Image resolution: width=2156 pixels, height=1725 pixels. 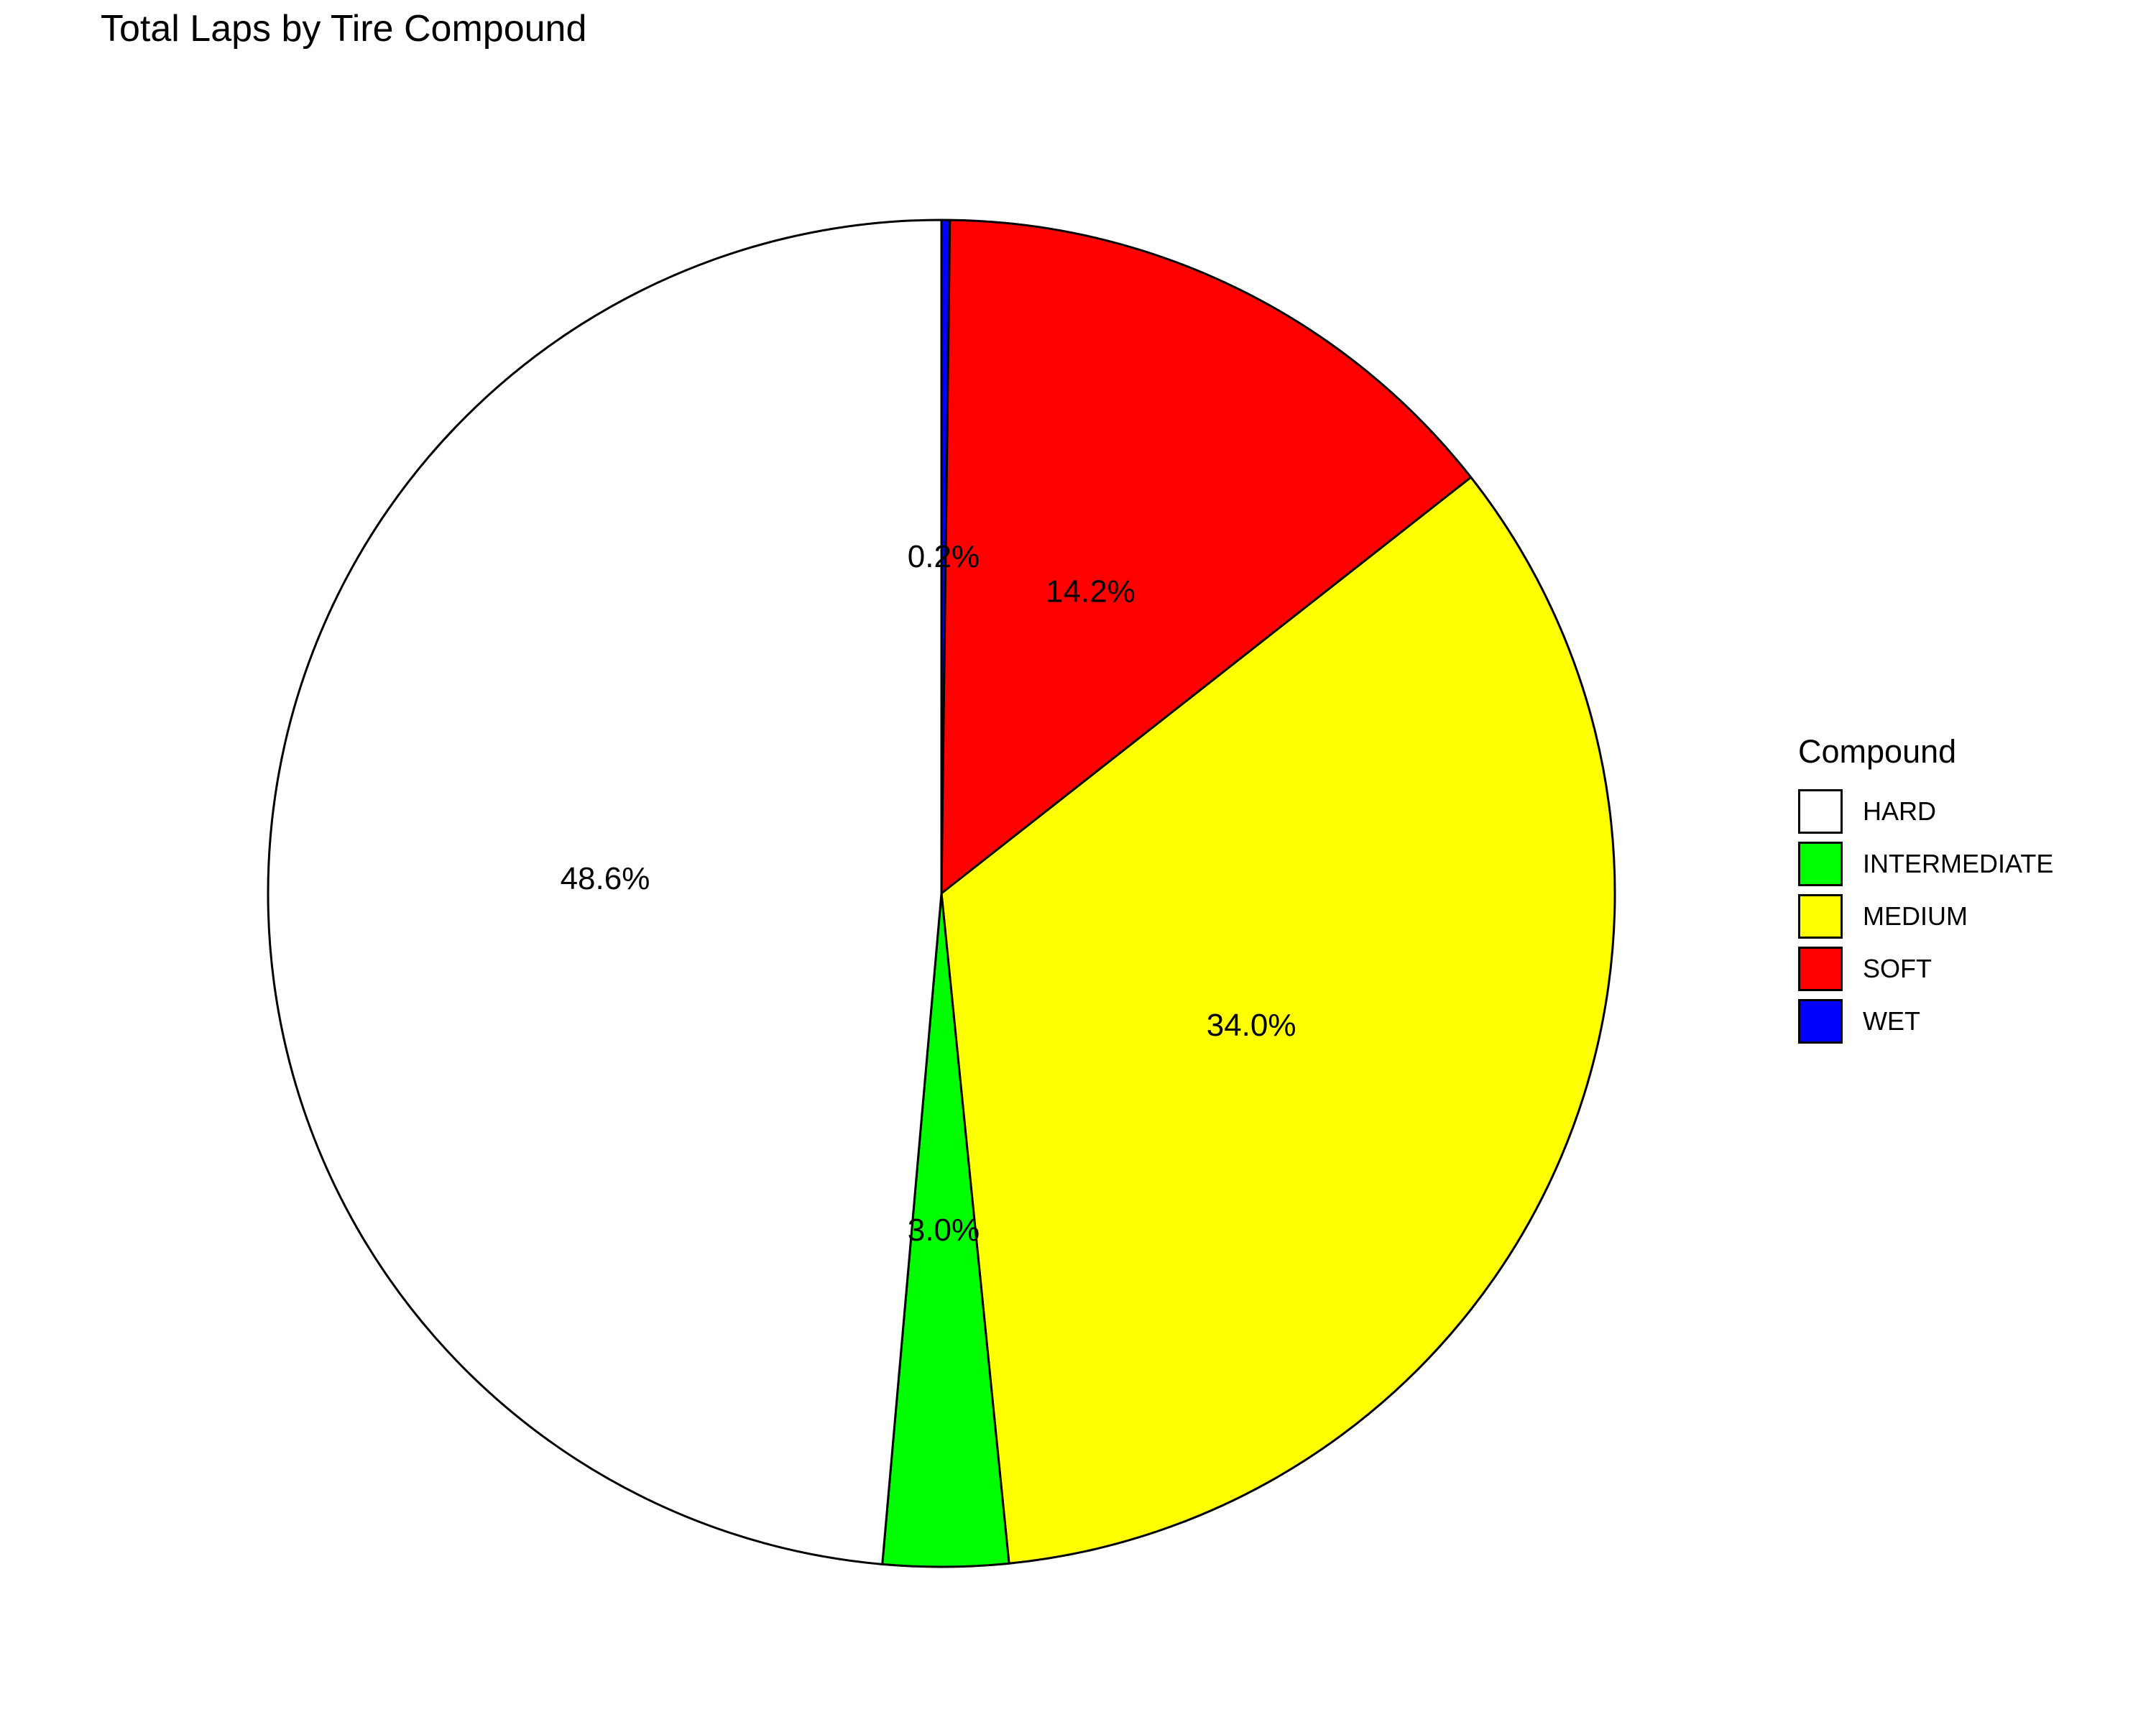 What do you see at coordinates (928, 893) in the screenshot?
I see `pie-labels: 0.2% 14.2% 34.0% 3.0% 48.6%` at bounding box center [928, 893].